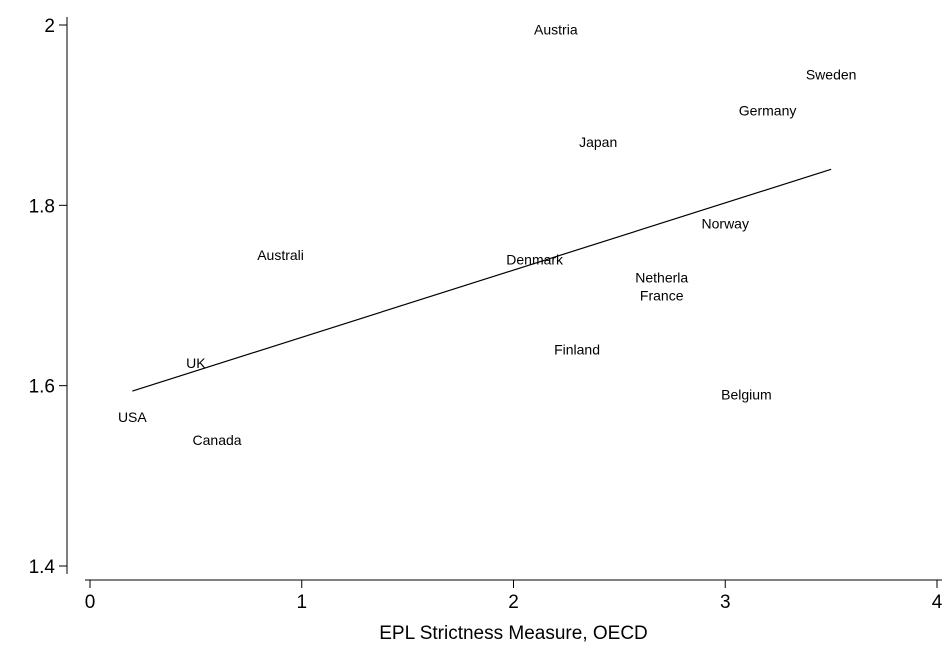 This screenshot has height=649, width=947. Describe the element at coordinates (535, 259) in the screenshot. I see `point-label: Denmark` at that location.